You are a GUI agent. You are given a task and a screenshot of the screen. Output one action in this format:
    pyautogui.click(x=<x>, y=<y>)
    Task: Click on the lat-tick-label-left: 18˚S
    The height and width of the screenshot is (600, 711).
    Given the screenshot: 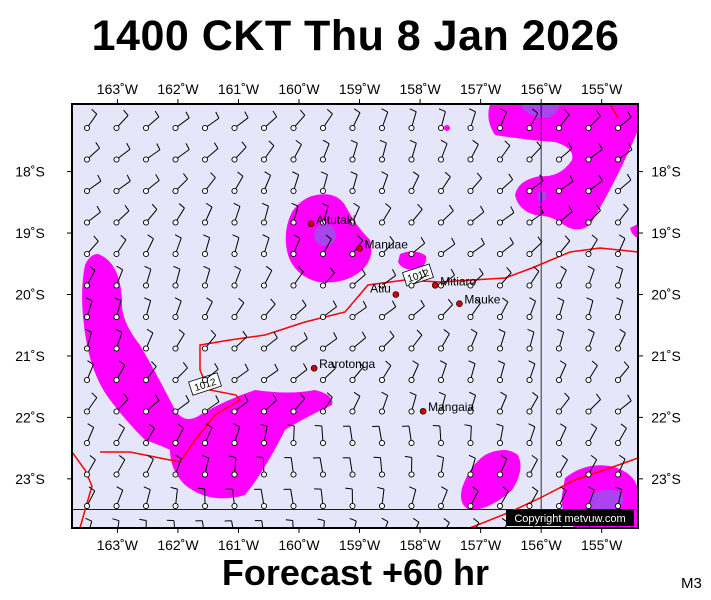 What is the action you would take?
    pyautogui.click(x=30, y=172)
    